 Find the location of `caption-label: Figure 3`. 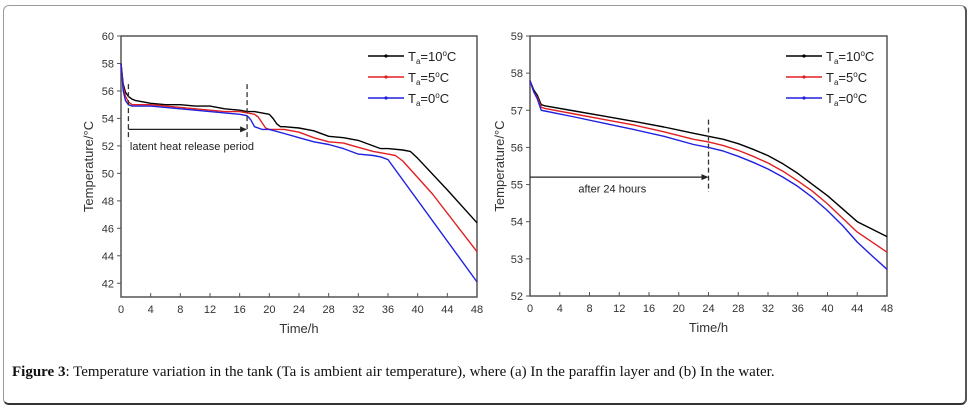

caption-label: Figure 3 is located at coordinates (39, 372).